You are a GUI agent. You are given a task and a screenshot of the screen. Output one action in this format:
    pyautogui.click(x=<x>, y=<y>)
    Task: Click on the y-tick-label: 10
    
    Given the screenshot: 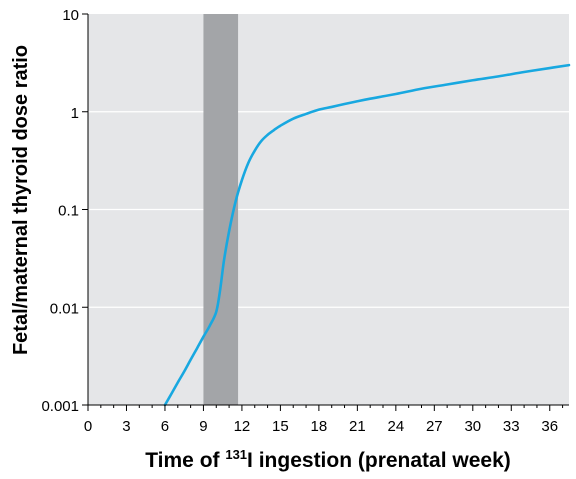 What is the action you would take?
    pyautogui.click(x=70, y=15)
    